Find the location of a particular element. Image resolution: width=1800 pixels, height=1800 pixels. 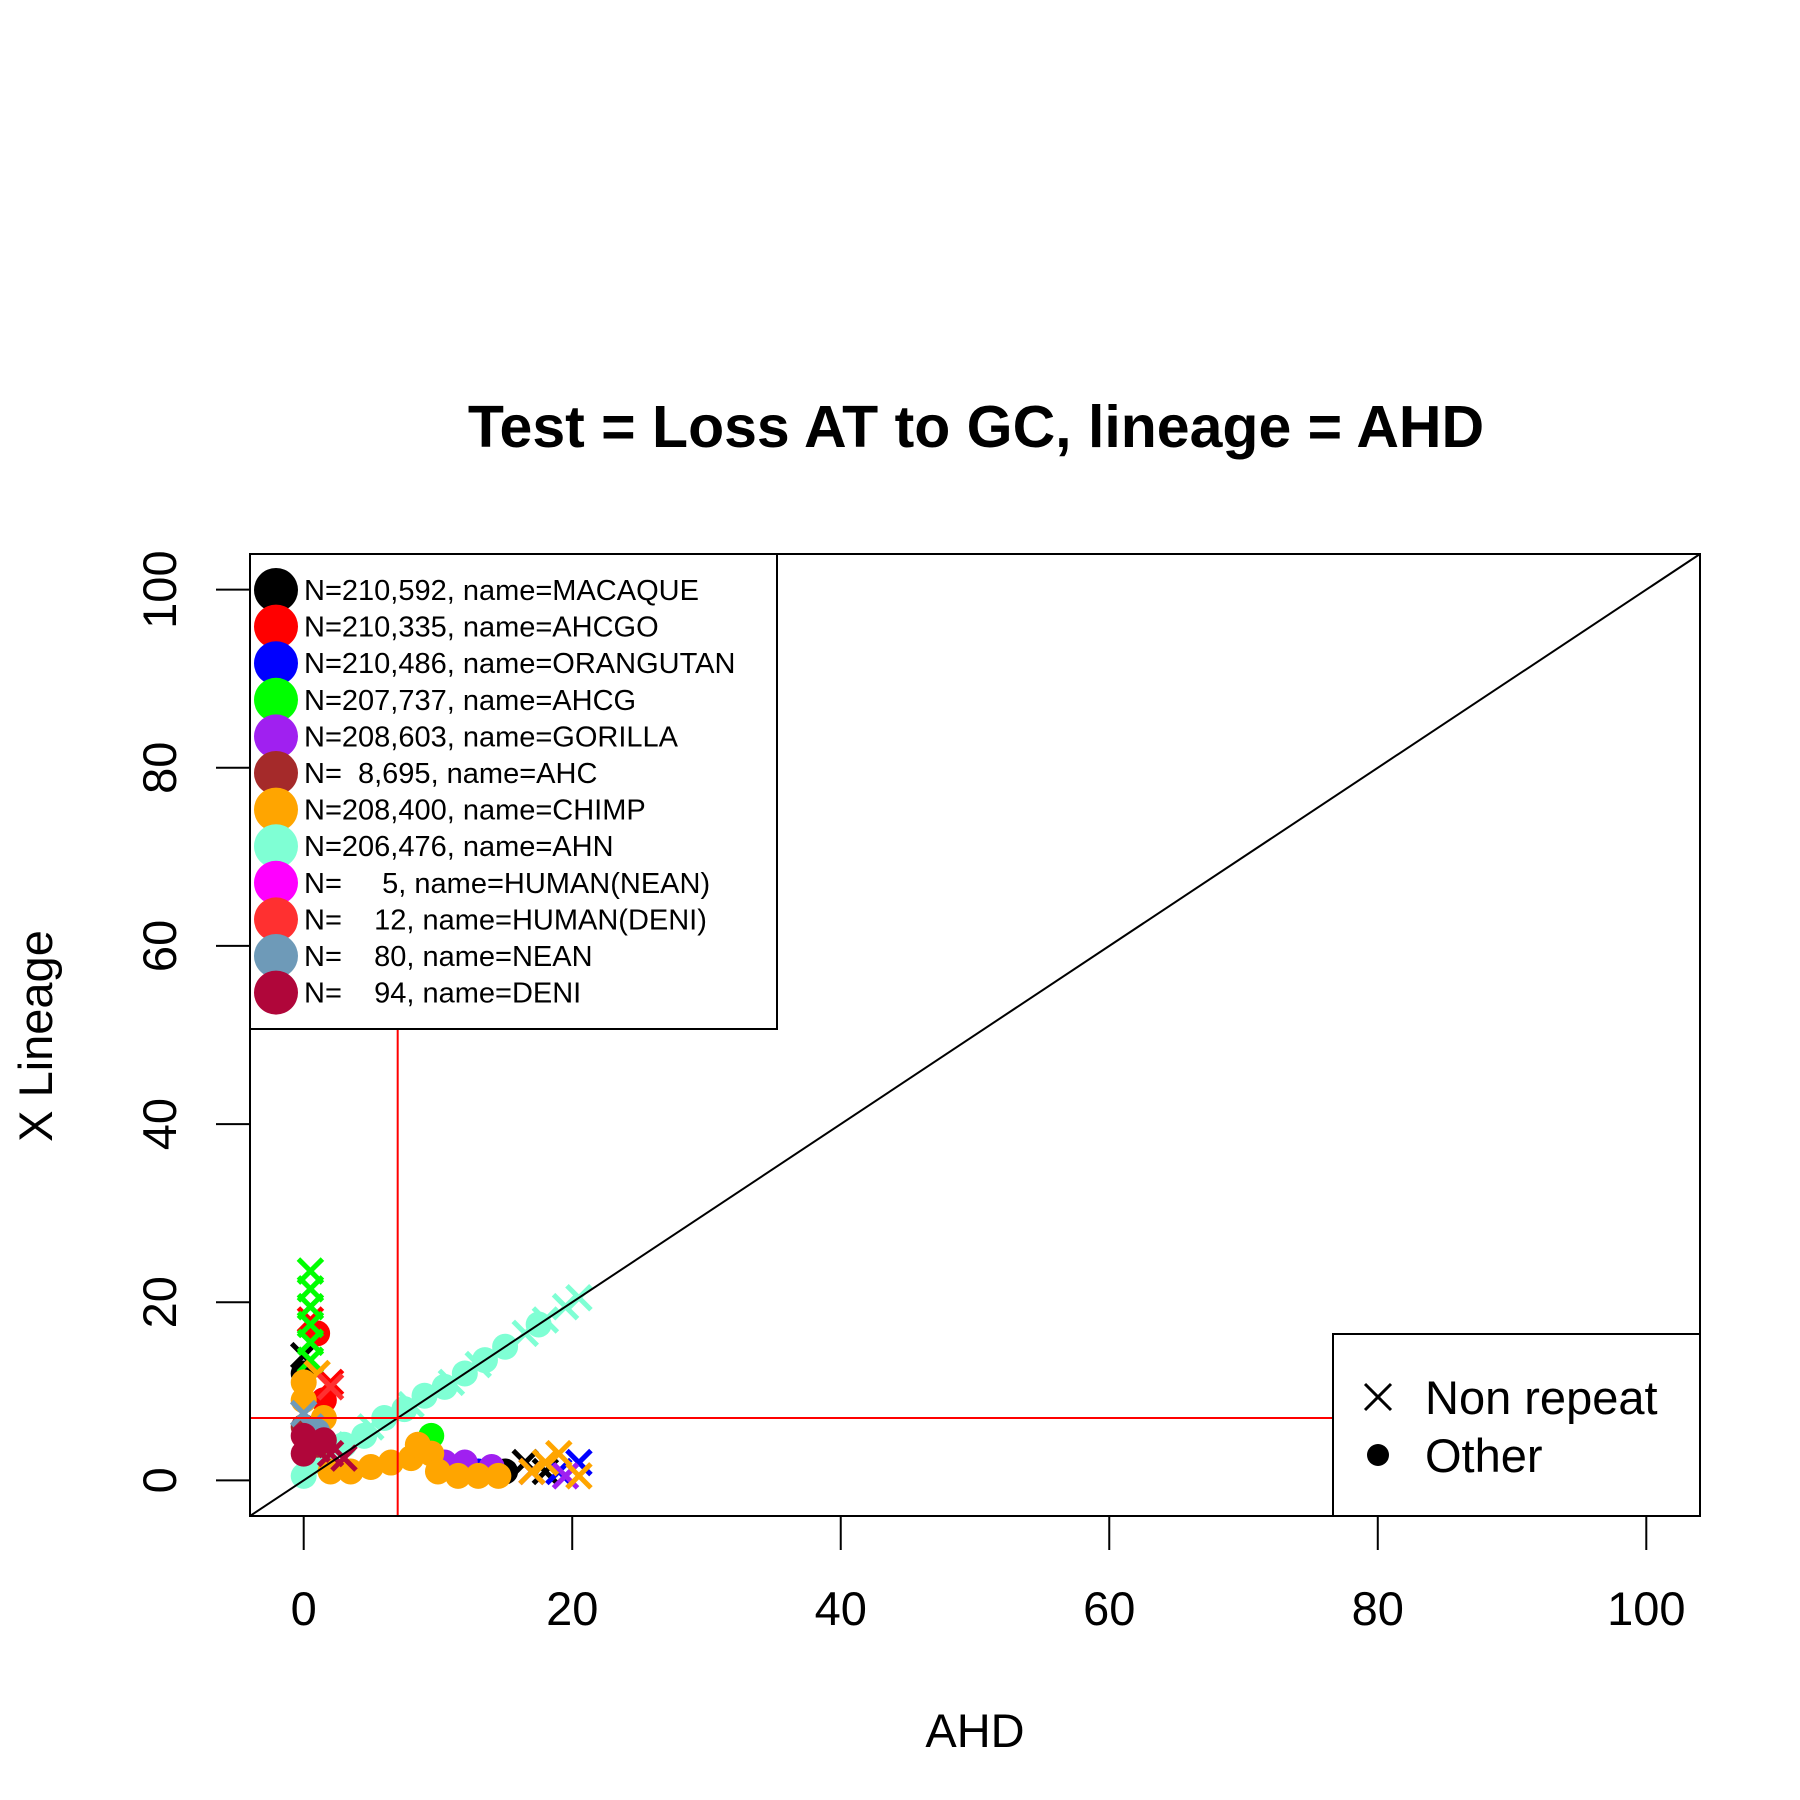

legend-label: N= 12, name=HUMAN(DENI) is located at coordinates (505, 920).